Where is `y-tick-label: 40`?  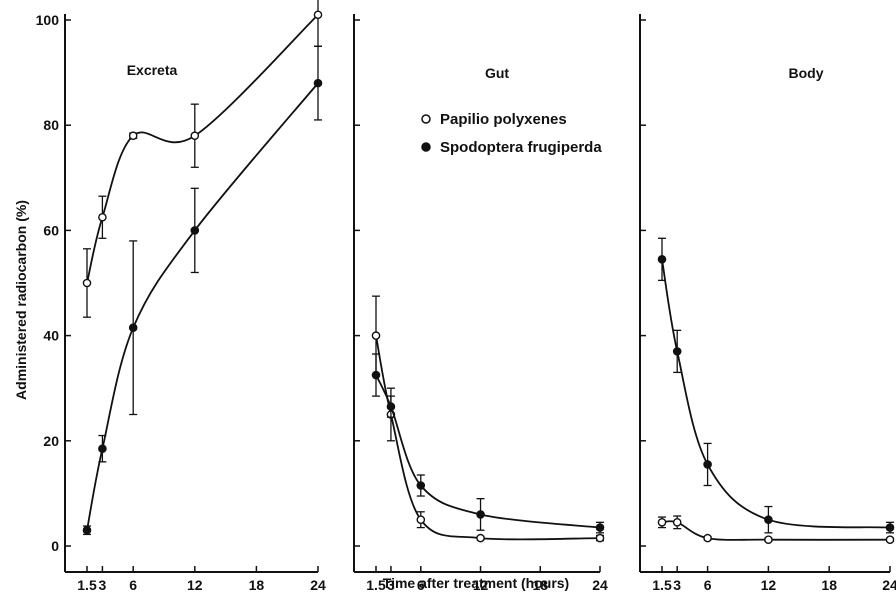 y-tick-label: 40 is located at coordinates (51, 336).